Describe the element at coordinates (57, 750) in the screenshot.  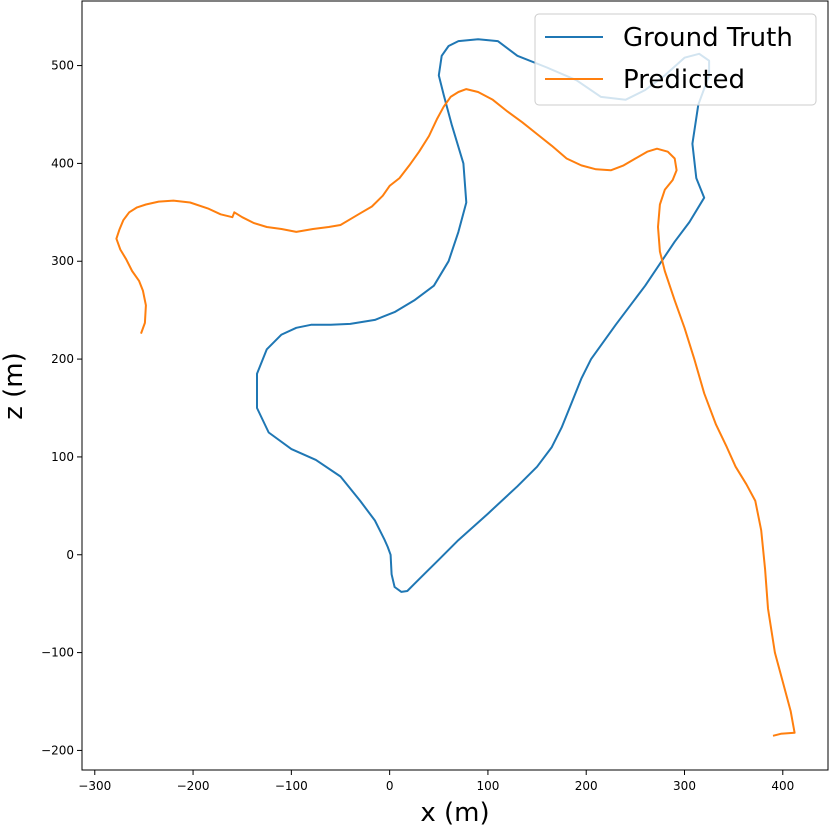
I see `y-tick-label: −200` at that location.